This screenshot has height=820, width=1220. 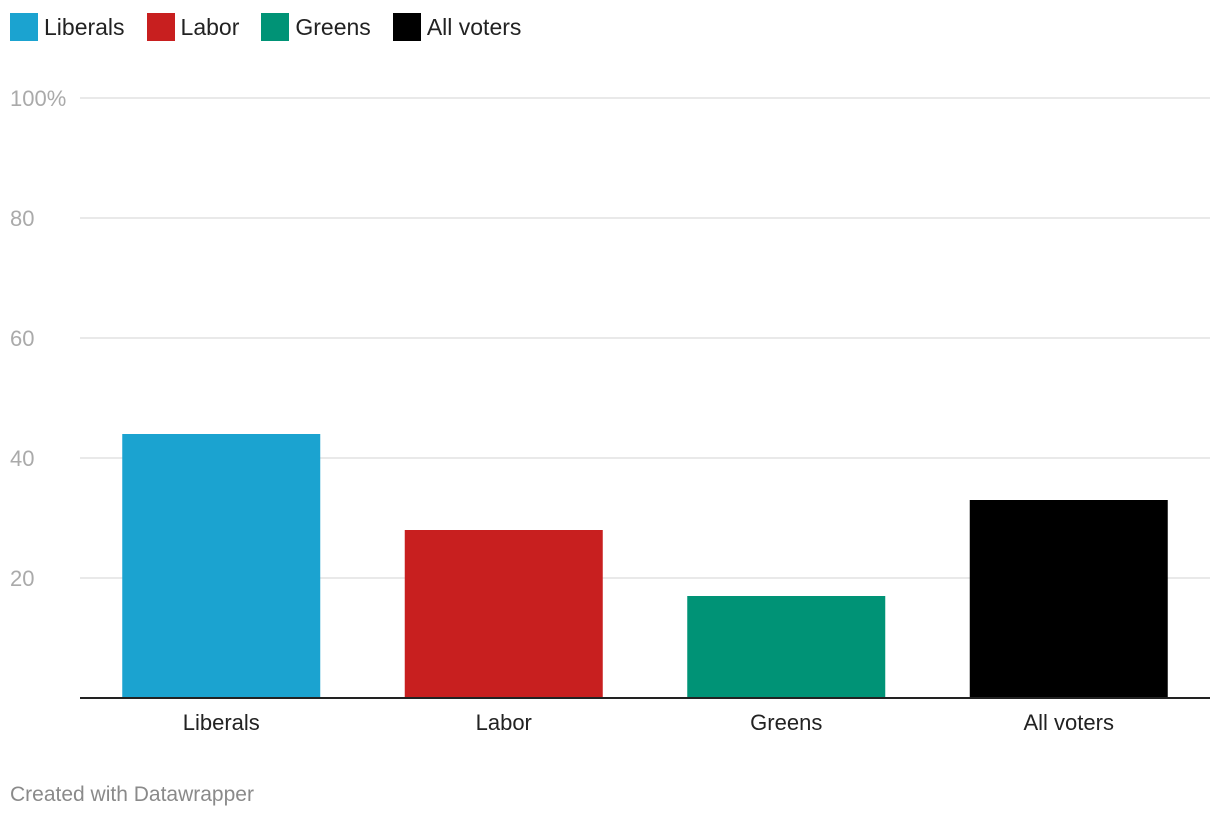 I want to click on bar-greens, so click(x=786, y=647).